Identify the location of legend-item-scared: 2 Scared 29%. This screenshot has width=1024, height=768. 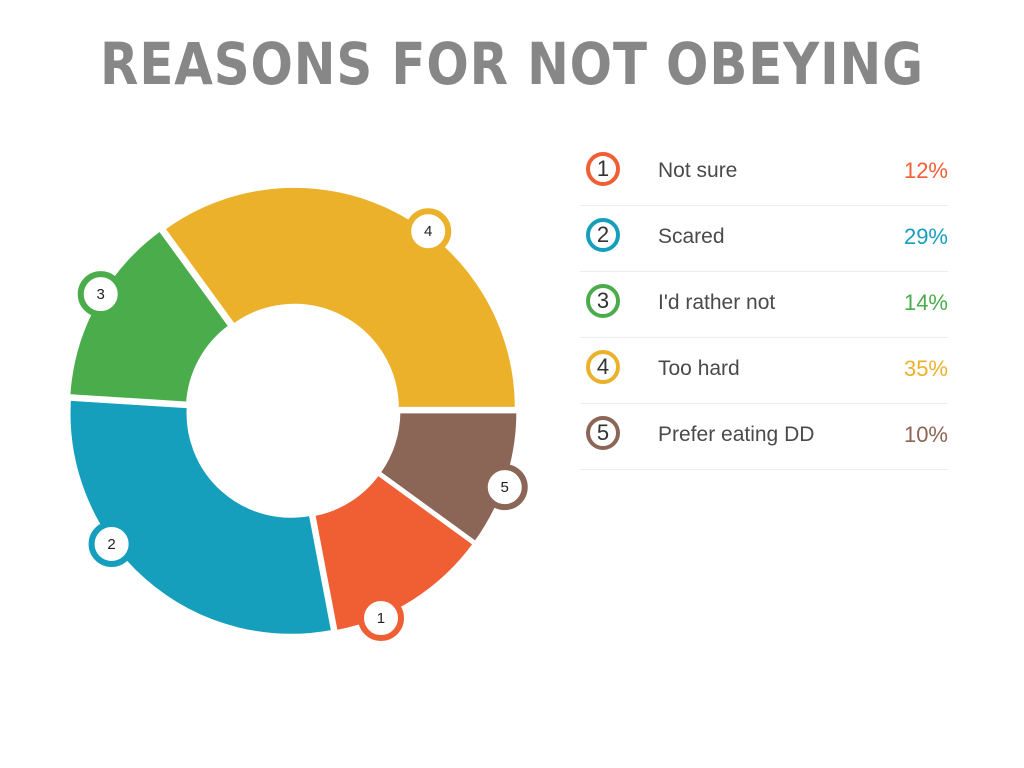
(764, 239).